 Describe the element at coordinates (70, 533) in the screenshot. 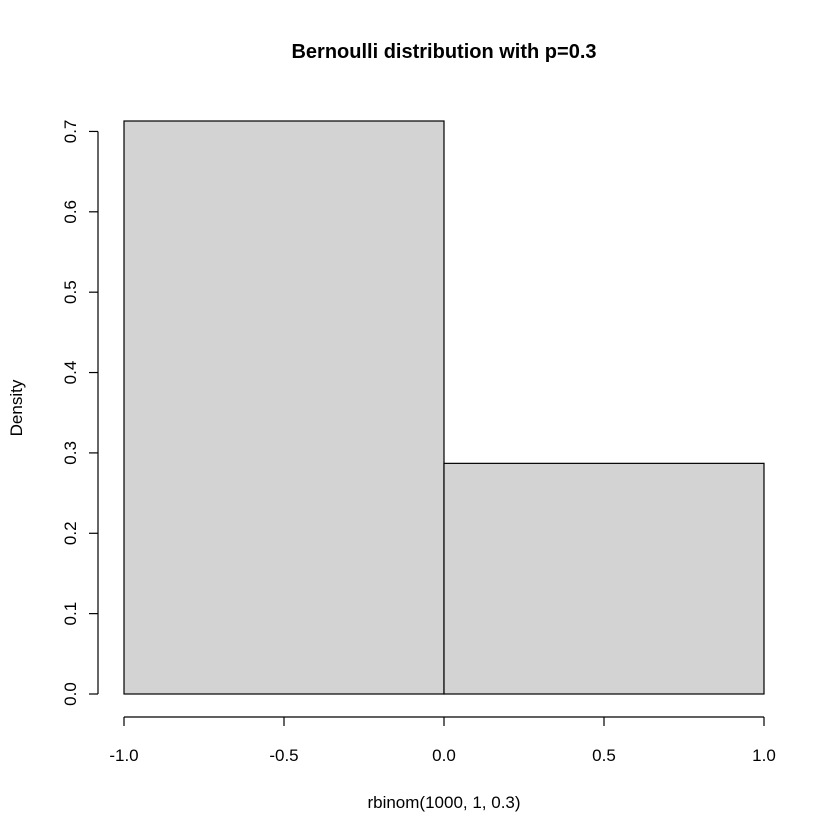

I see `y-tick-label: 0.2` at that location.